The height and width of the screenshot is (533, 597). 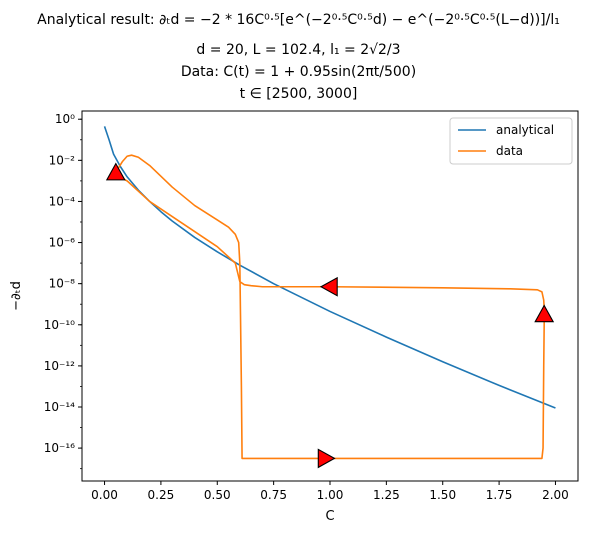 I want to click on y-tick-label: 10⁻⁶, so click(x=62, y=243).